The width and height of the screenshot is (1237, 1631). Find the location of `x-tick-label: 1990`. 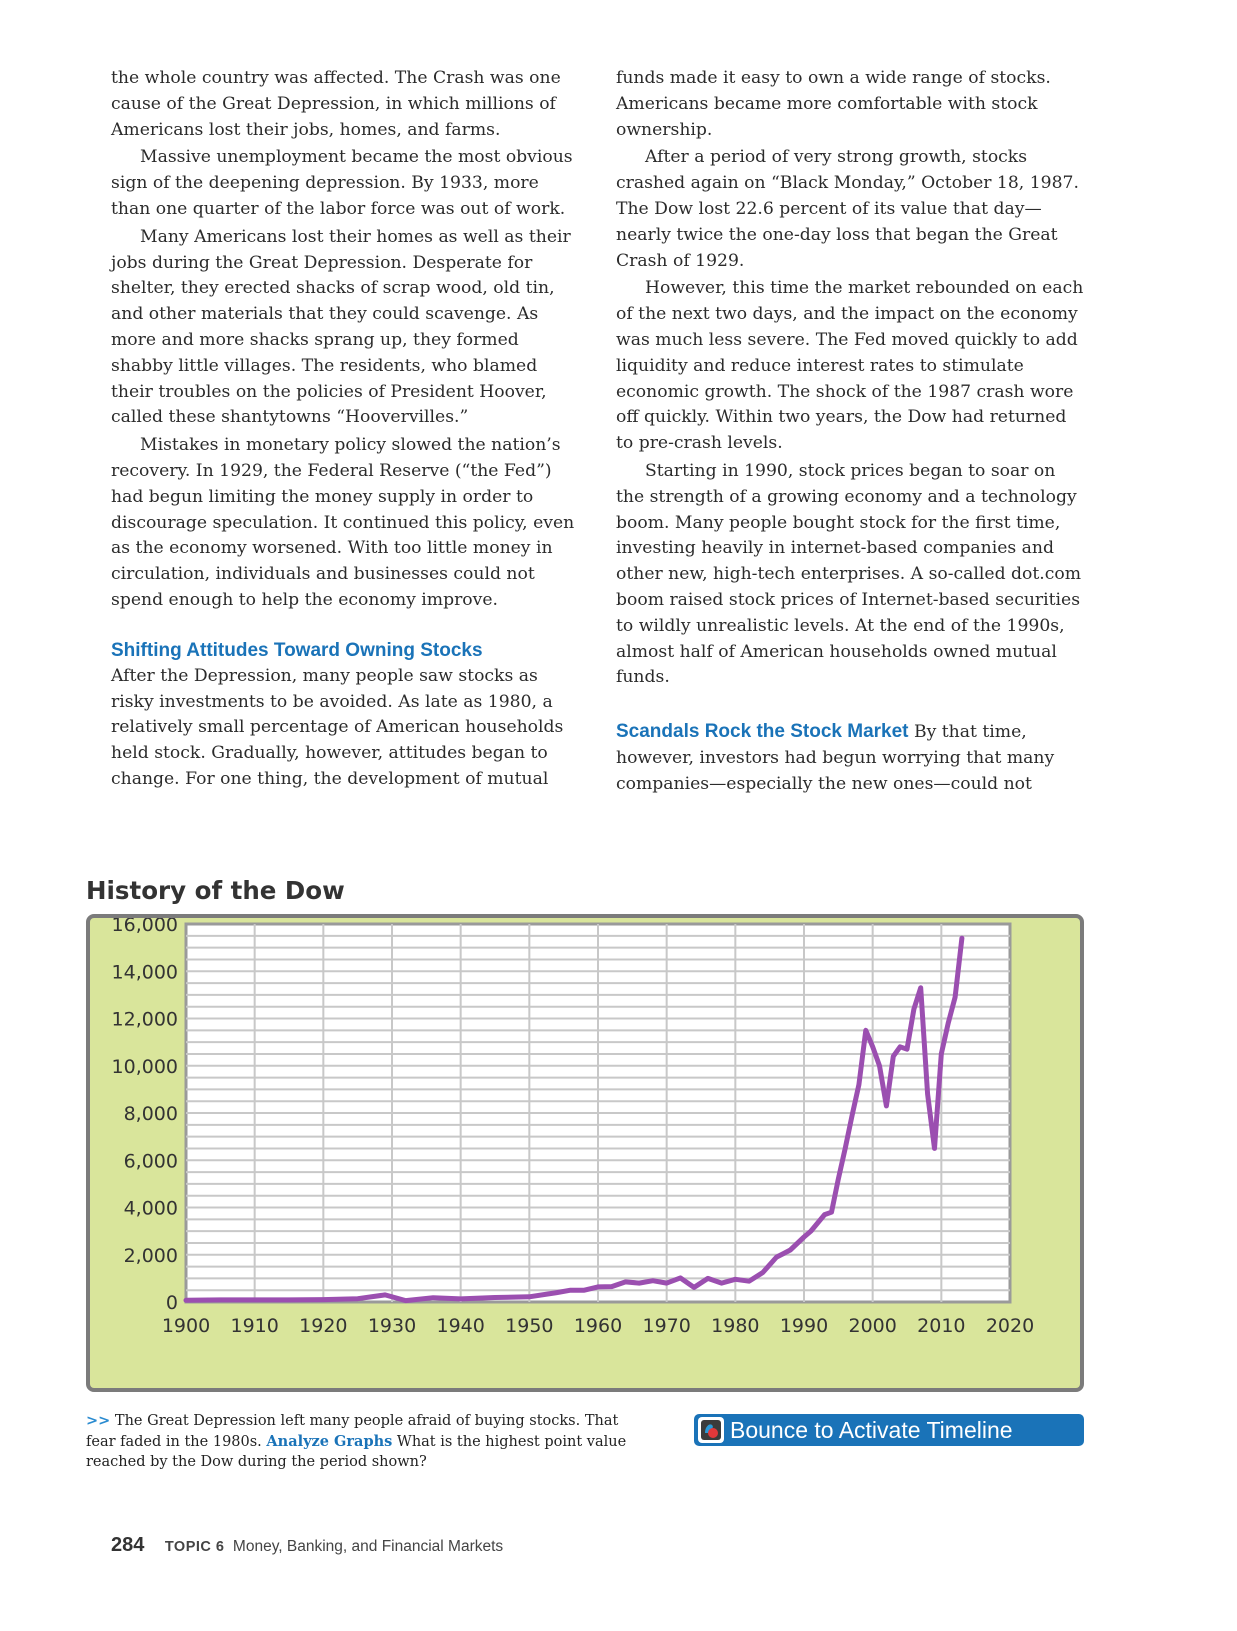

x-tick-label: 1990 is located at coordinates (804, 1326).